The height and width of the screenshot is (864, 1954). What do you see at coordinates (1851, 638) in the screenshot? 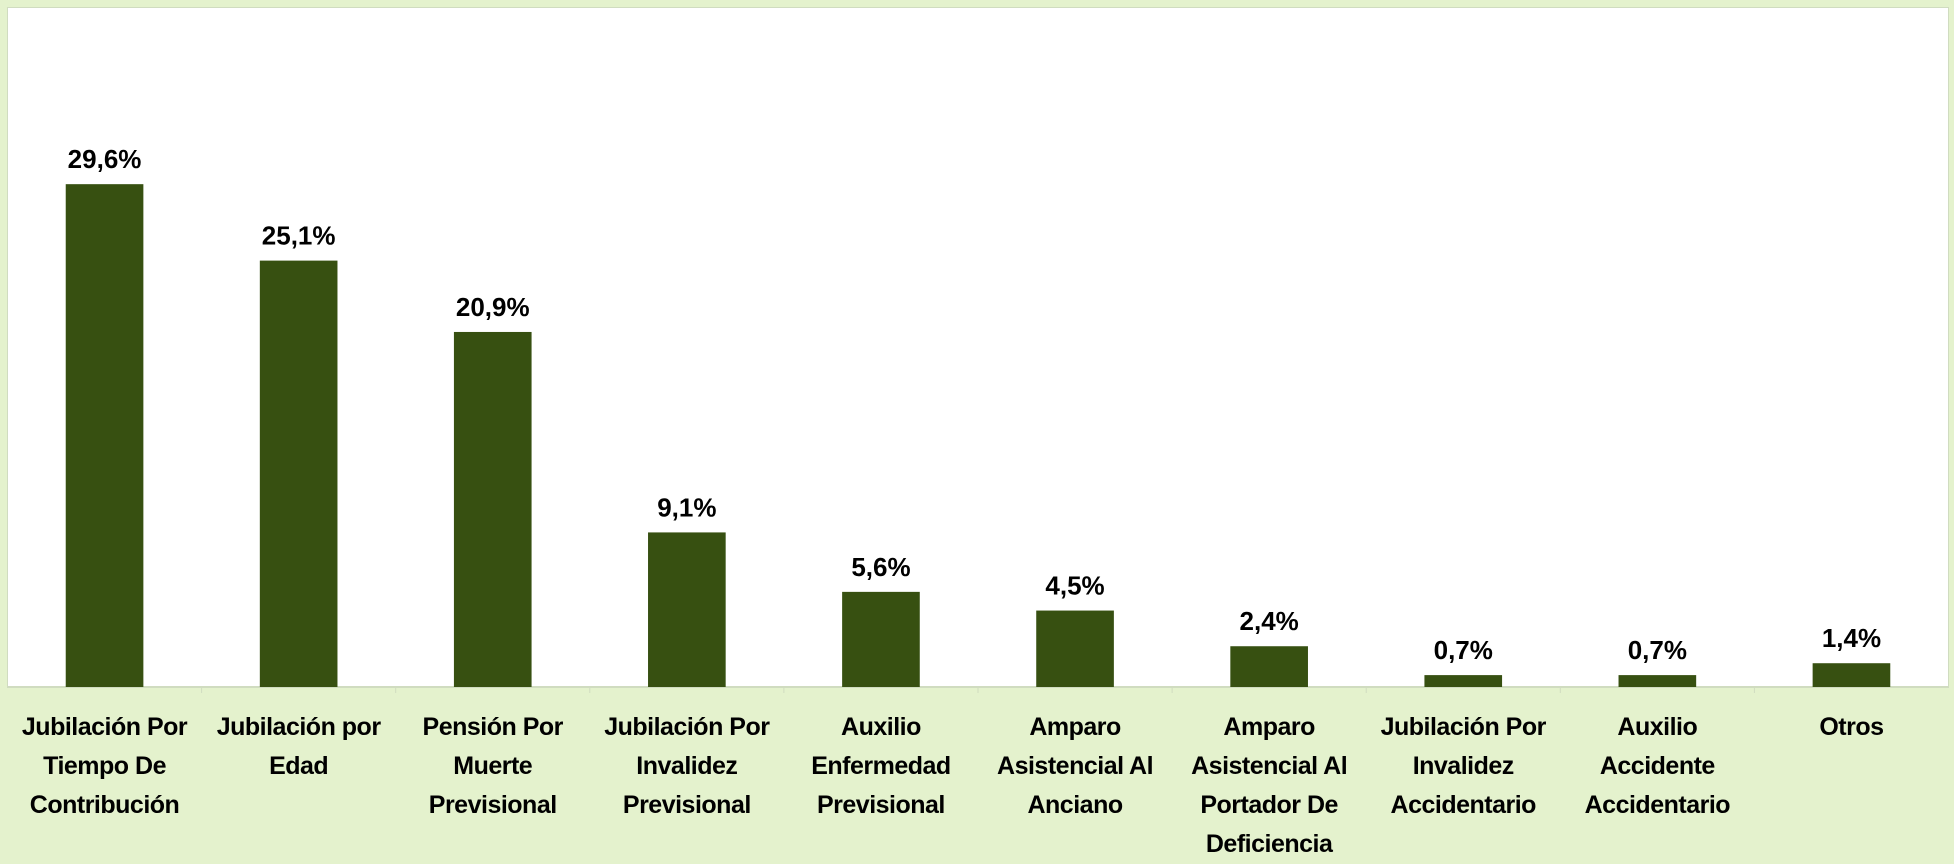
I see `data-label: 1,4%` at bounding box center [1851, 638].